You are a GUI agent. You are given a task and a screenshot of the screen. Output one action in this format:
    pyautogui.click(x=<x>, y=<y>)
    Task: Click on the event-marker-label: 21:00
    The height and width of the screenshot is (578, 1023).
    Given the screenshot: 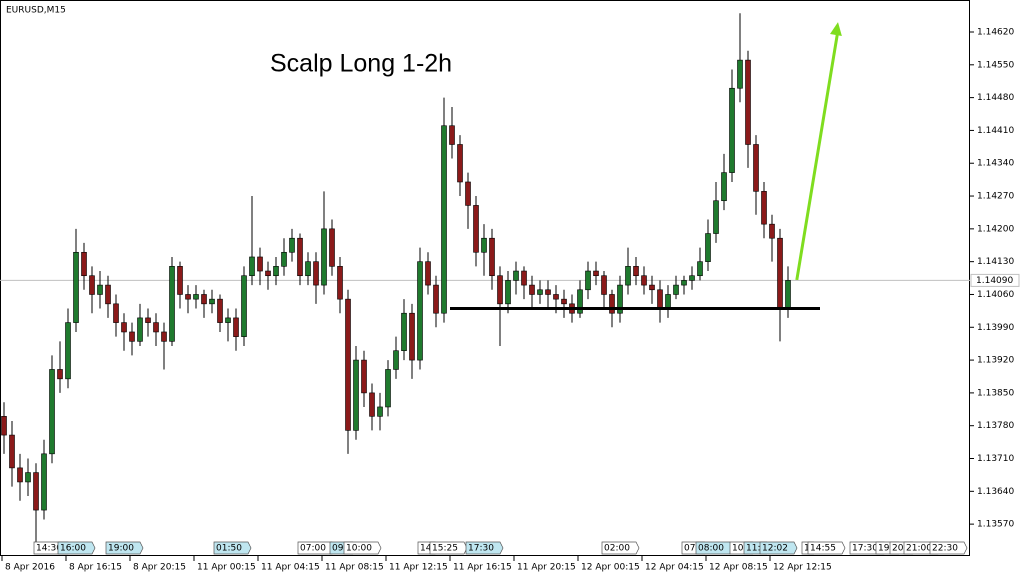 What is the action you would take?
    pyautogui.click(x=919, y=549)
    